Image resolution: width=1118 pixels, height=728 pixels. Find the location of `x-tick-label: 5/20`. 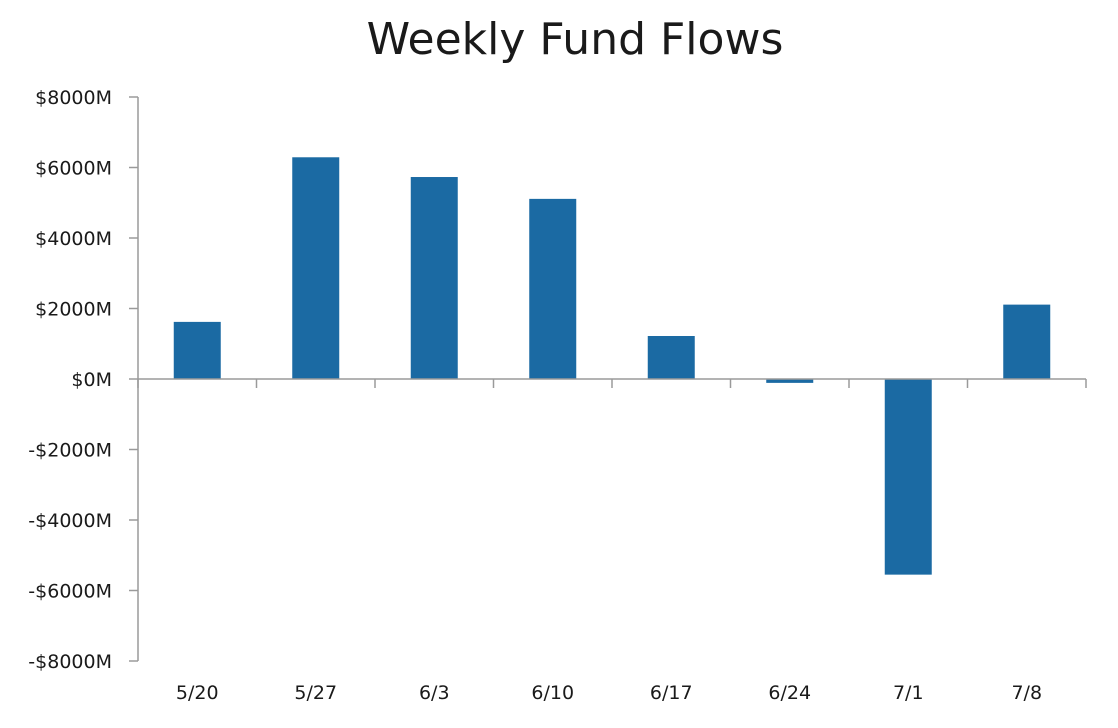

x-tick-label: 5/20 is located at coordinates (197, 693).